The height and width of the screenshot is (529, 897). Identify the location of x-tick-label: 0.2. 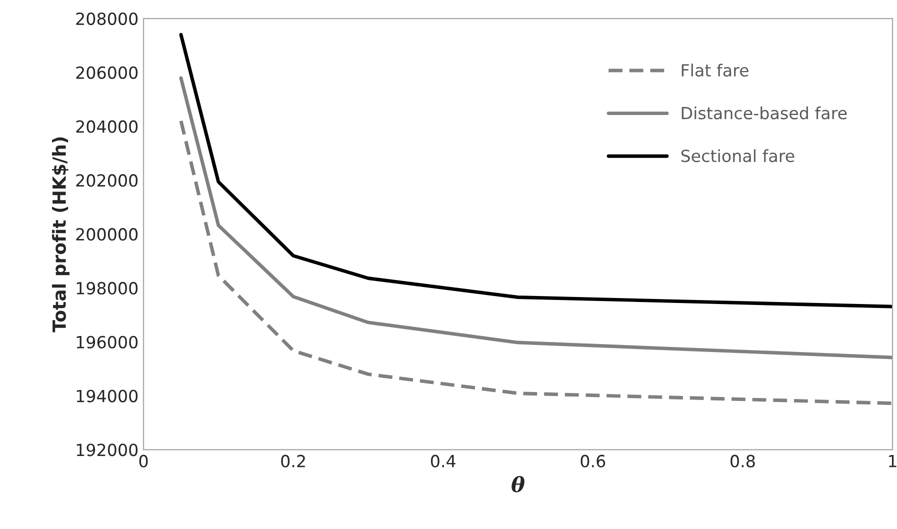
(293, 461).